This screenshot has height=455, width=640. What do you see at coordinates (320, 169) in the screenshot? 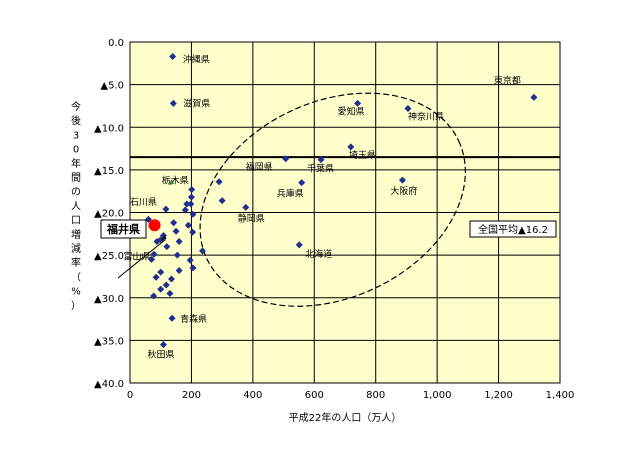
I see `point-label: 千葉県` at bounding box center [320, 169].